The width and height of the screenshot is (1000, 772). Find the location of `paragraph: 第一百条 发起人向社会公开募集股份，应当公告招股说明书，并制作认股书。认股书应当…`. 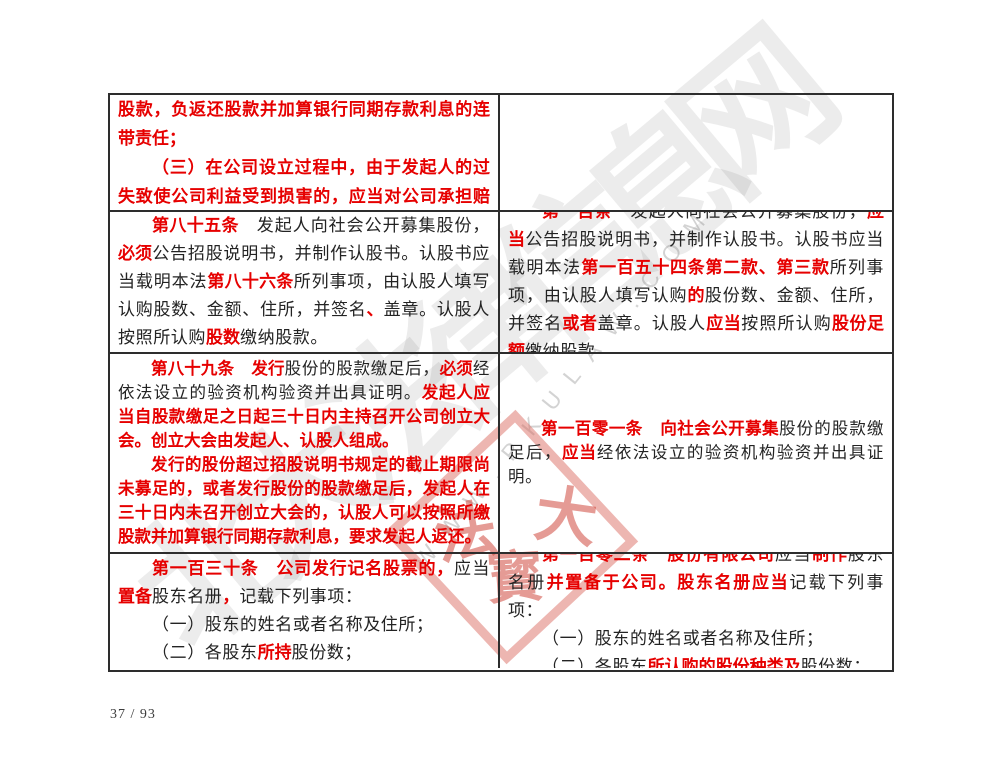

paragraph: 第一百条 发起人向社会公开募集股份，应当公告招股说明书，并制作认股书。认股书应当… is located at coordinates (696, 283).